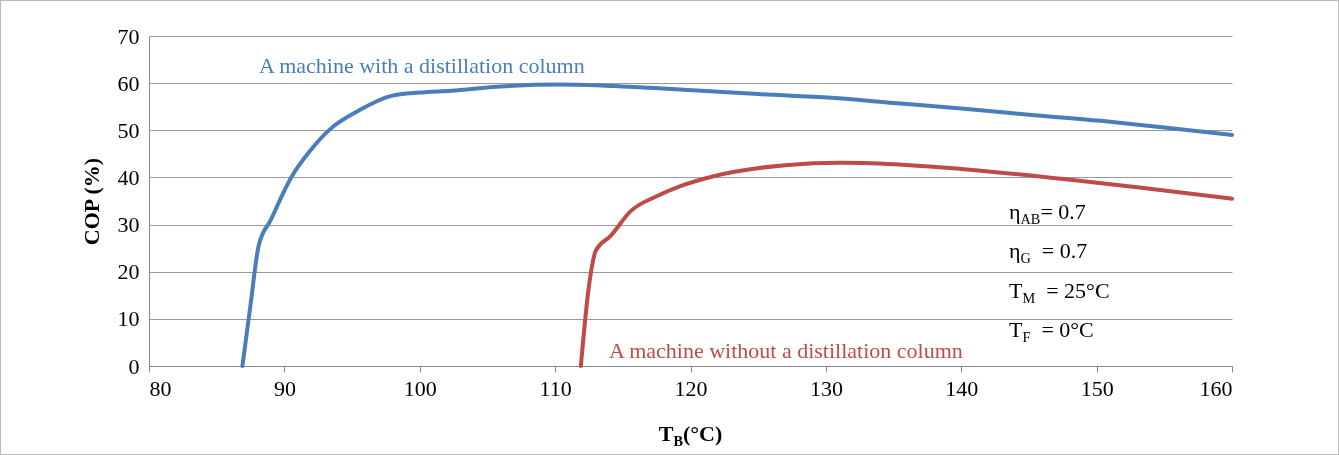 The height and width of the screenshot is (455, 1339). What do you see at coordinates (160, 388) in the screenshot?
I see `x-tick-label: 80` at bounding box center [160, 388].